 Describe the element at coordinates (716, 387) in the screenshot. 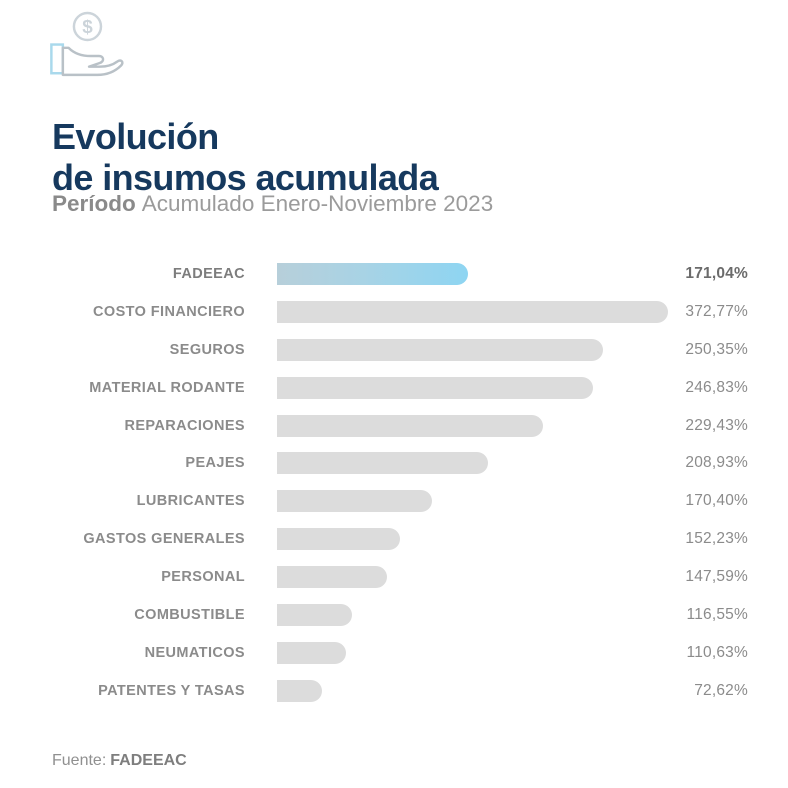

I see `value-label: 246,83%` at that location.